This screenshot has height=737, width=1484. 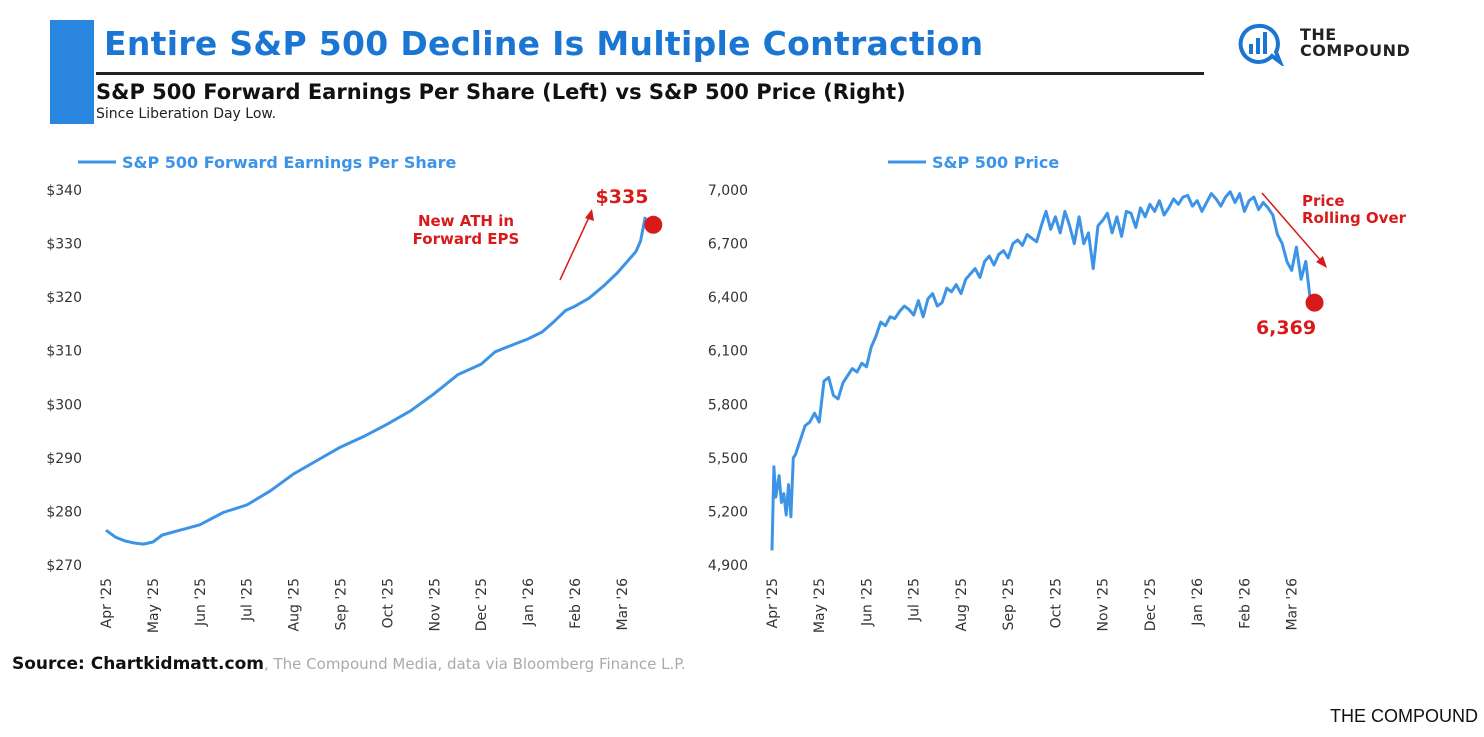 I want to click on price-y-tick-label: 5,200, so click(x=728, y=512).